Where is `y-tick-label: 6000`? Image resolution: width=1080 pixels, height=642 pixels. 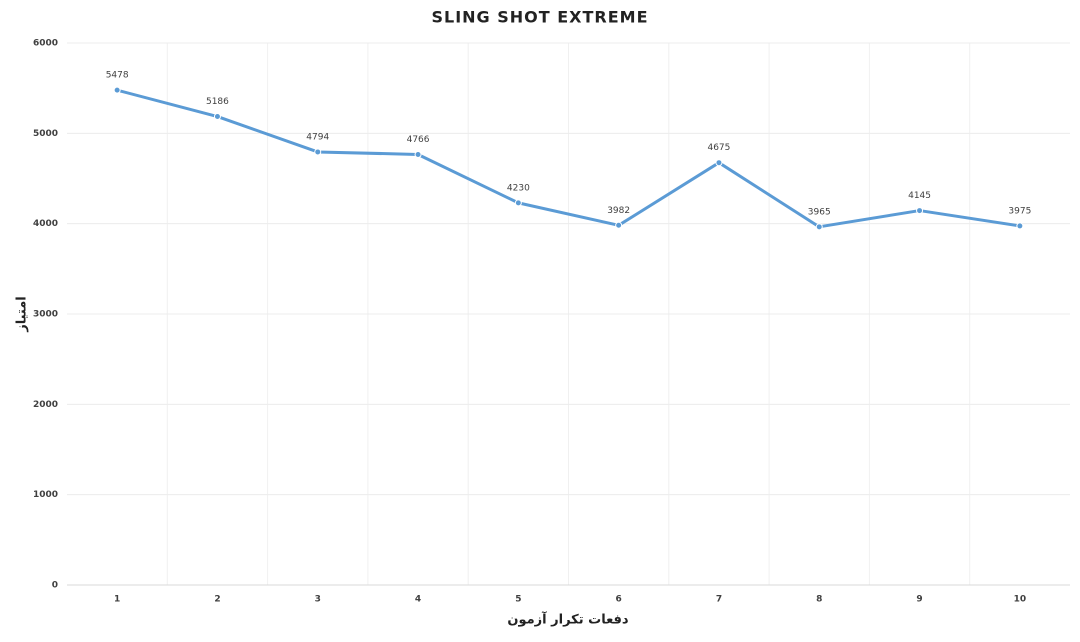 y-tick-label: 6000 is located at coordinates (45, 44).